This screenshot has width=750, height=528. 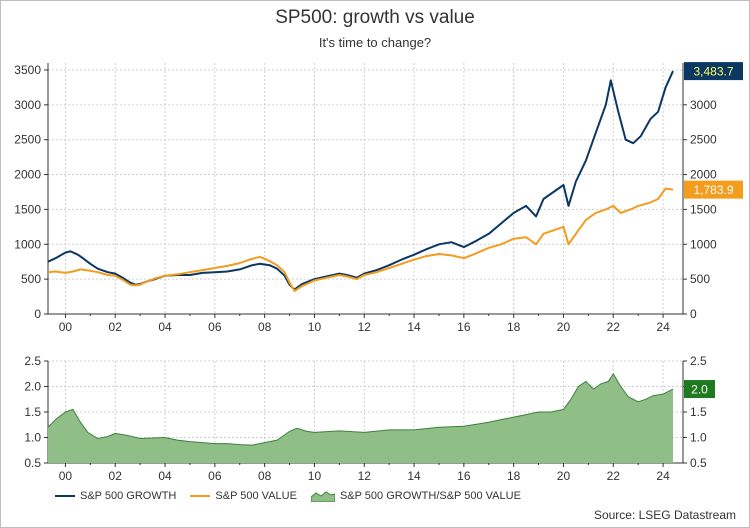 What do you see at coordinates (703, 209) in the screenshot?
I see `top-ytick-right-label-3: 1500` at bounding box center [703, 209].